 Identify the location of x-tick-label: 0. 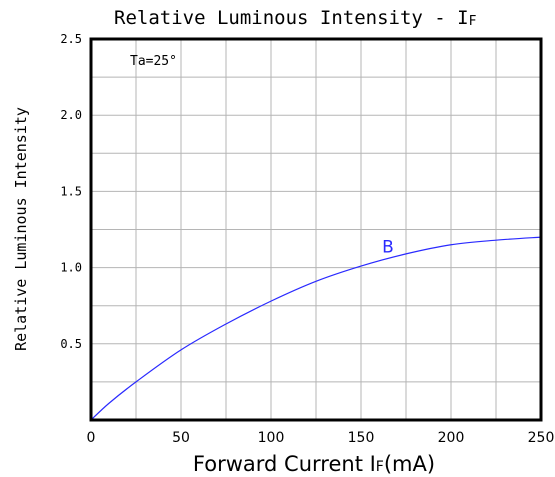
(91, 438).